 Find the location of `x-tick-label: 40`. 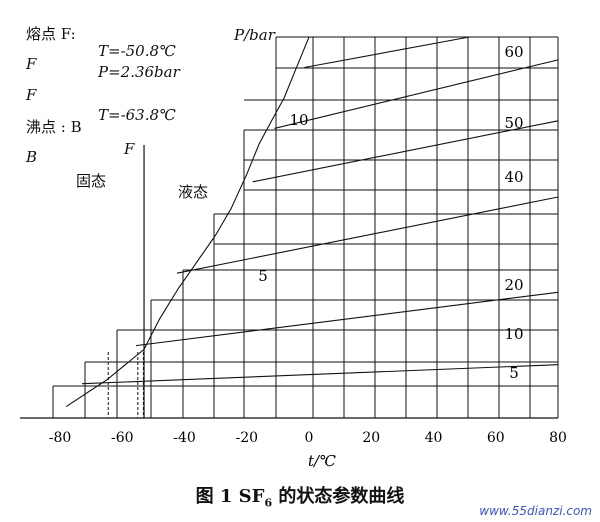

x-tick-label: 40 is located at coordinates (434, 438).